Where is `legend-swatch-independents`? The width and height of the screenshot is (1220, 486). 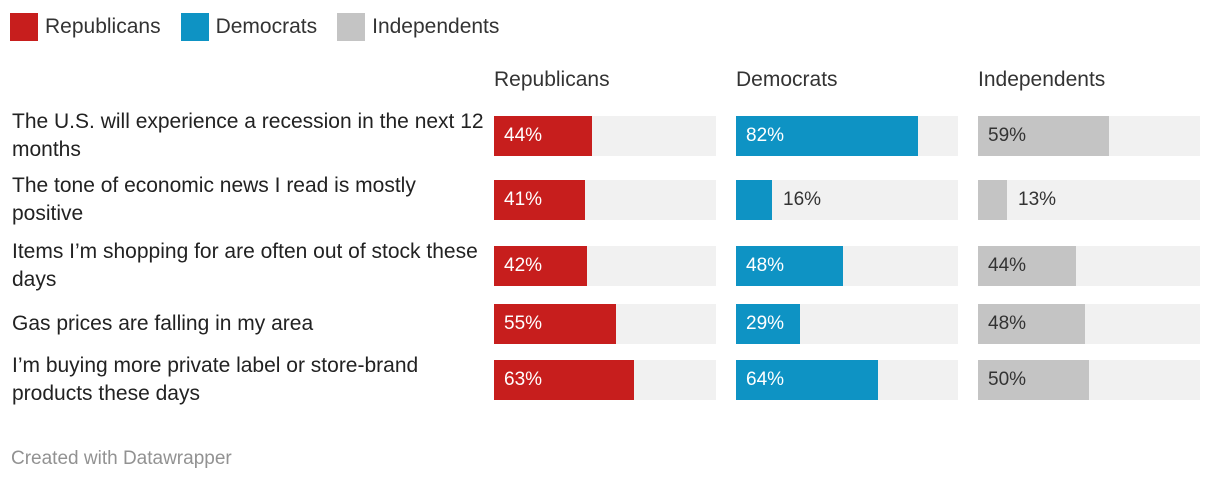
legend-swatch-independents is located at coordinates (351, 27).